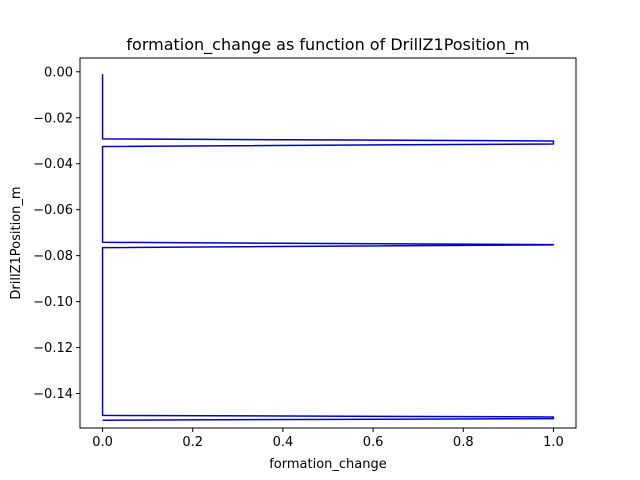 The image size is (640, 480). What do you see at coordinates (328, 439) in the screenshot?
I see `x-axis: 0.0 0.2 0.4 0.6 0.8 1.0` at bounding box center [328, 439].